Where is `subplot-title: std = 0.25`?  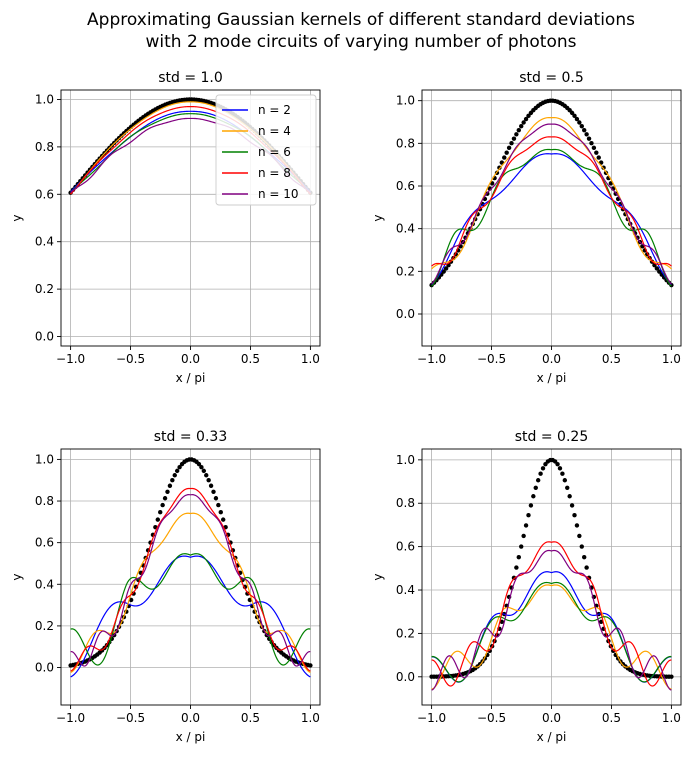 subplot-title: std = 0.25 is located at coordinates (551, 437).